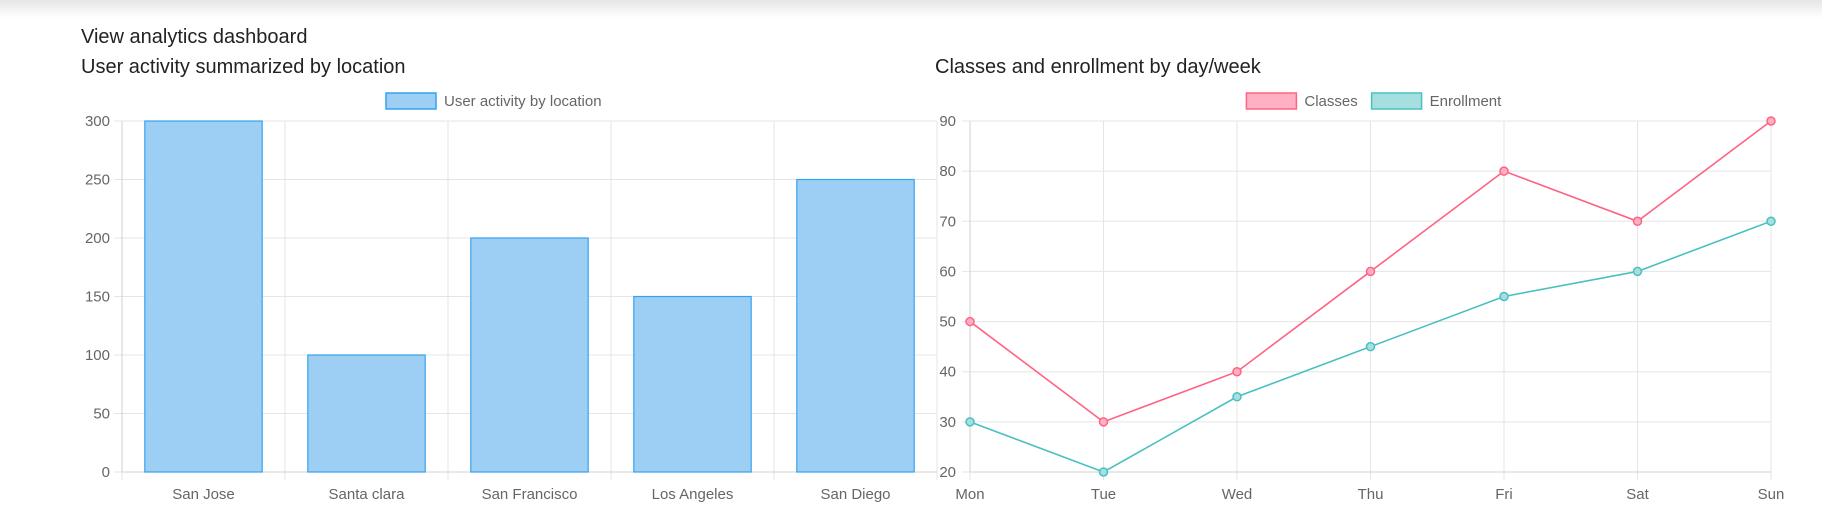 The height and width of the screenshot is (512, 1822). What do you see at coordinates (530, 494) in the screenshot?
I see `bar-x-tick-label: San Francisco` at bounding box center [530, 494].